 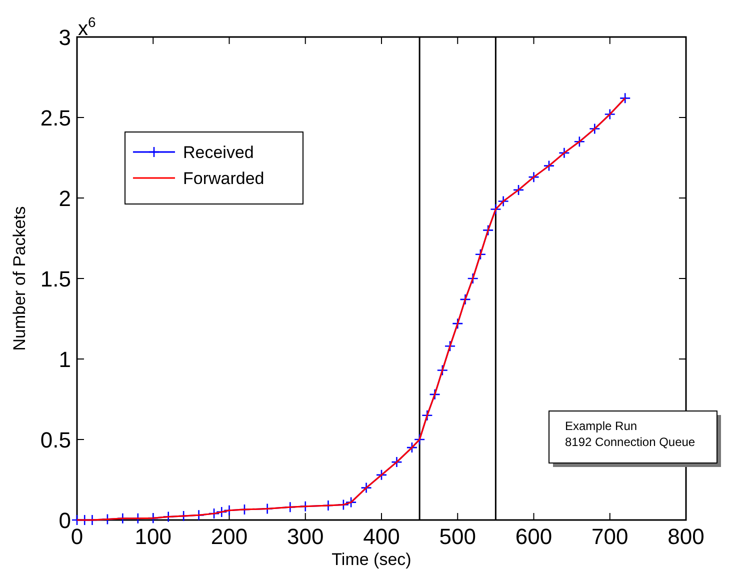 What do you see at coordinates (55, 118) in the screenshot?
I see `y-tick-label: 2.5` at bounding box center [55, 118].